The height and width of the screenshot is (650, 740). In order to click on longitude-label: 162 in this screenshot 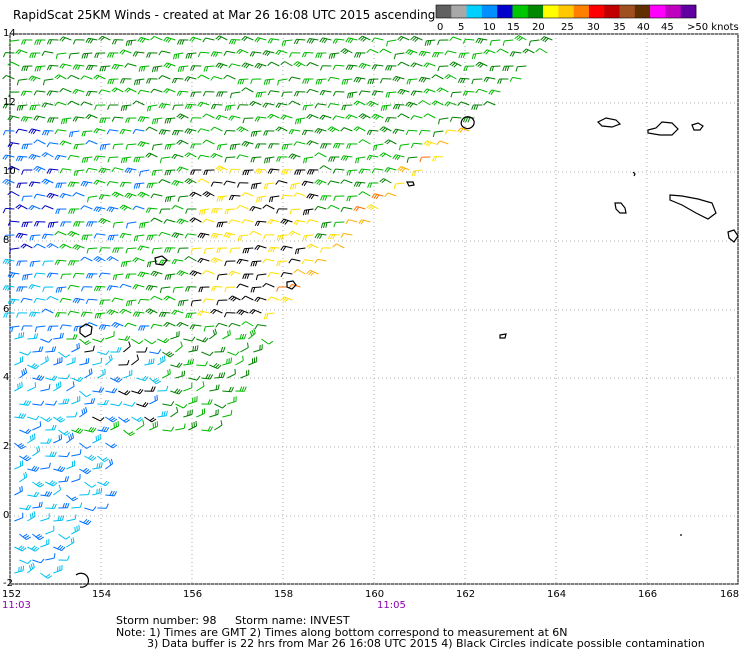, I will do `click(465, 594)`.